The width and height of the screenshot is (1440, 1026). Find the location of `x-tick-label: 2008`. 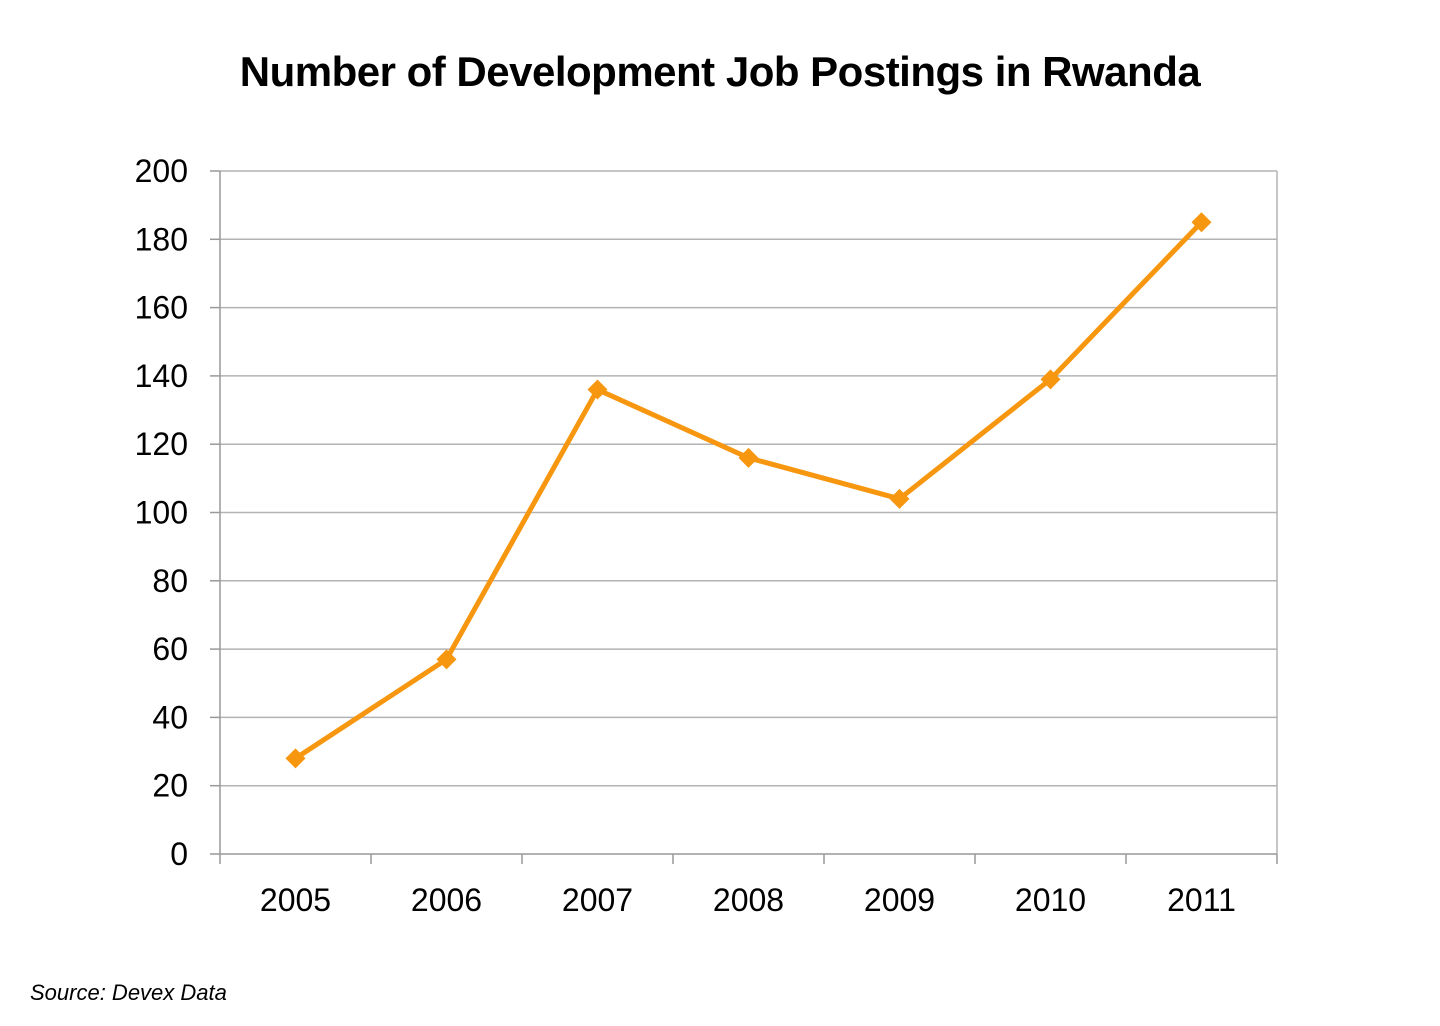

x-tick-label: 2008 is located at coordinates (748, 900).